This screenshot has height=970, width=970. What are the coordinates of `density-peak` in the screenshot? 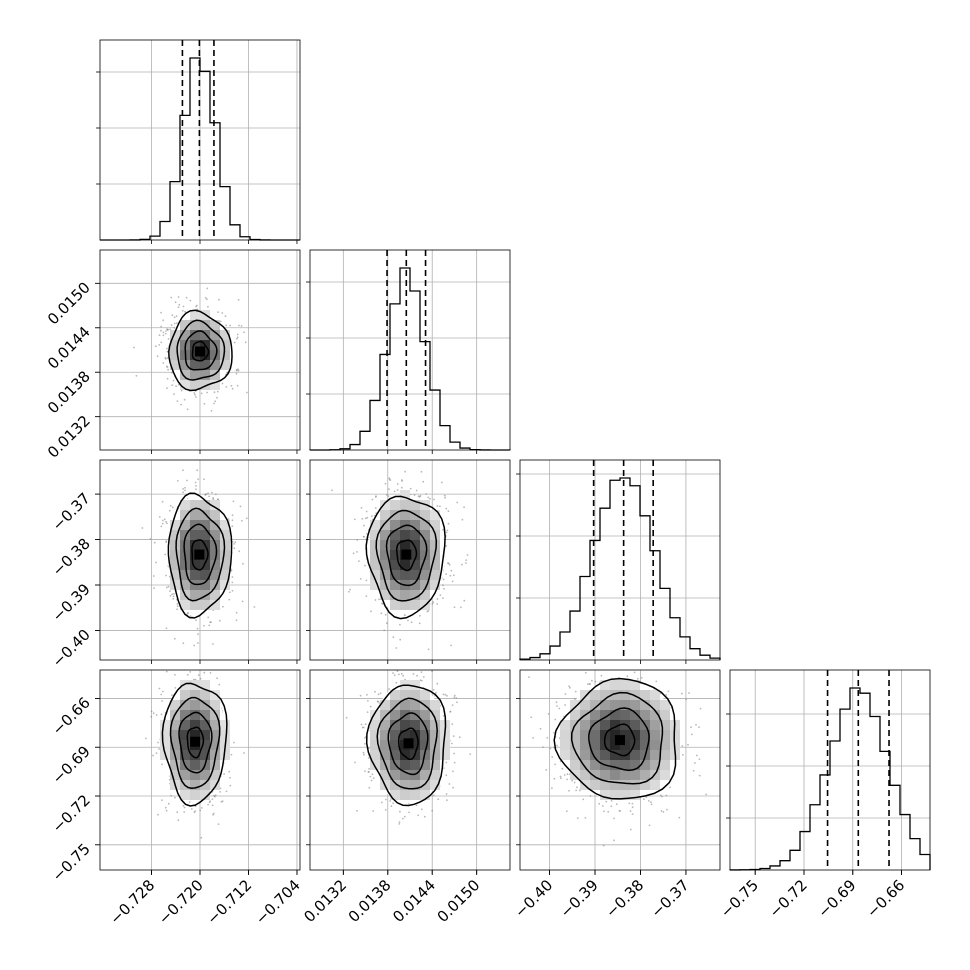 It's located at (195, 741).